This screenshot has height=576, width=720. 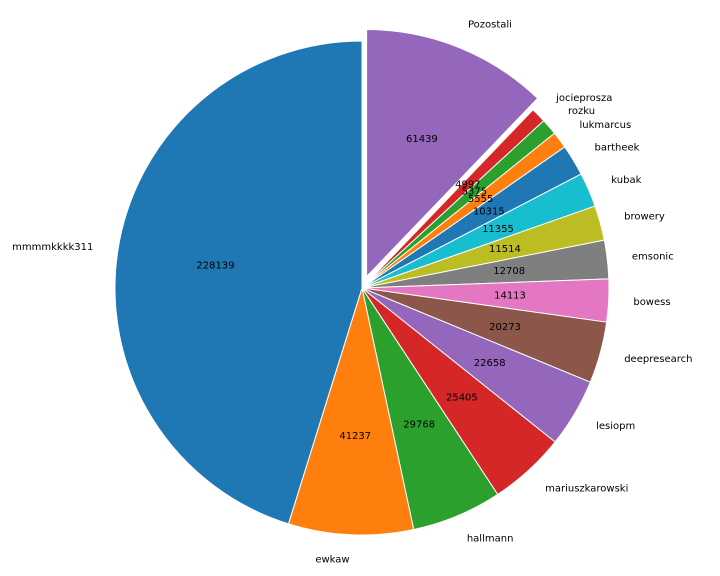 What do you see at coordinates (509, 271) in the screenshot?
I see `pie-value-label-emsonic: 12708` at bounding box center [509, 271].